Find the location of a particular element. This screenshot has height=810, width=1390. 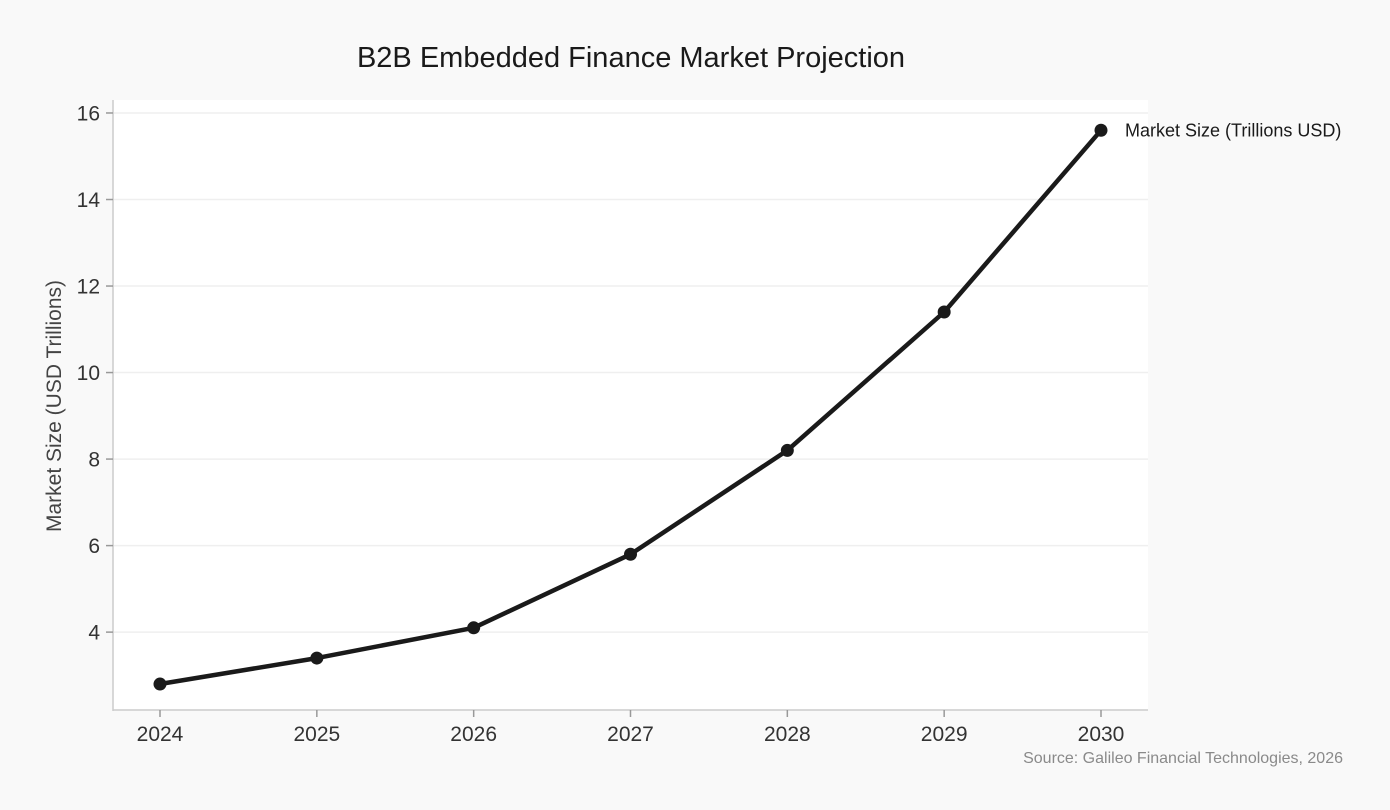

chart-title: B2B Embedded Finance Market Projection is located at coordinates (631, 58).